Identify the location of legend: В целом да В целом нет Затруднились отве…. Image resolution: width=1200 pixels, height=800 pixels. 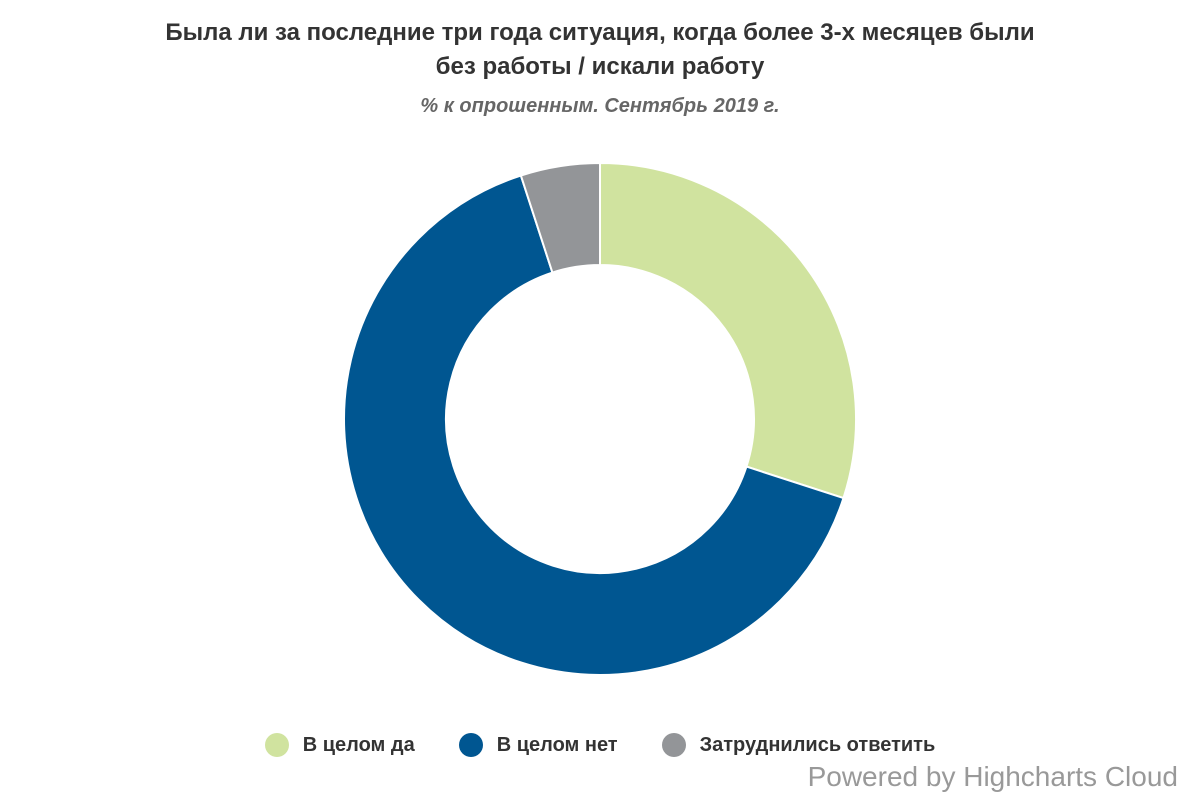
(600, 745).